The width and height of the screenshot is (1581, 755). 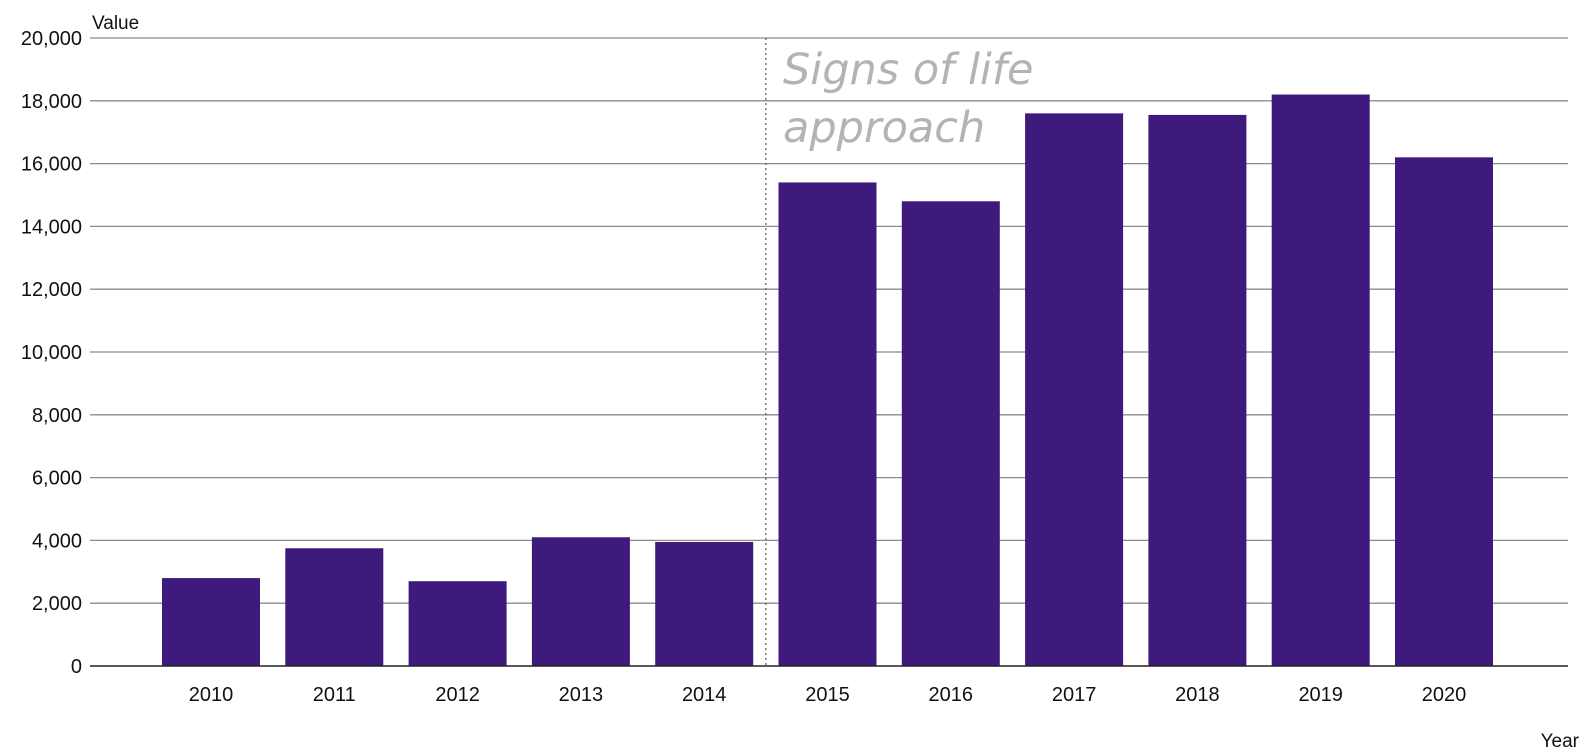 I want to click on bar-2020, so click(x=1444, y=411).